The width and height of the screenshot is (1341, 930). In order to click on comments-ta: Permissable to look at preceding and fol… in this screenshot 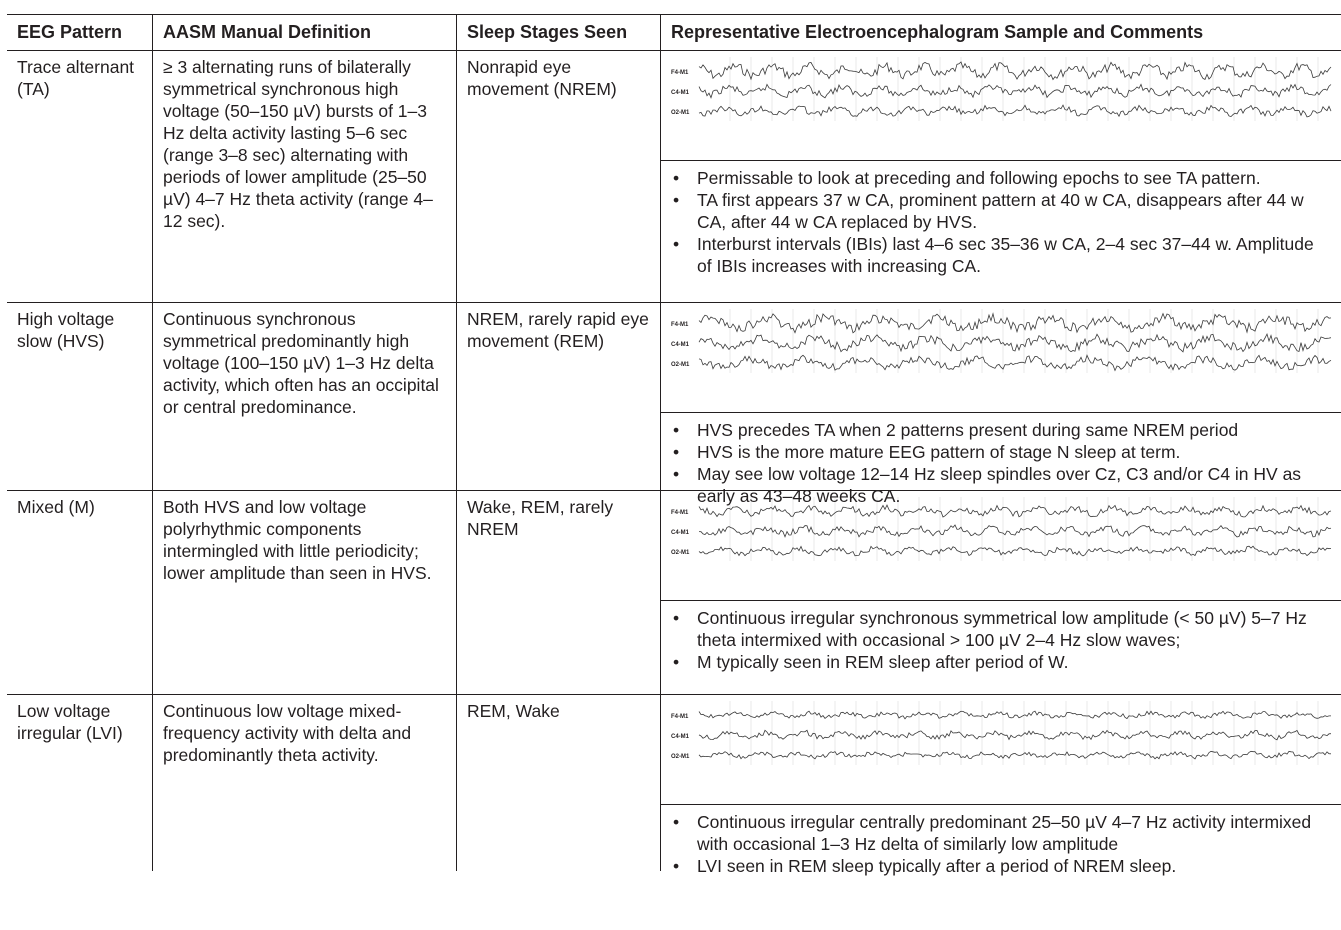, I will do `click(1001, 219)`.